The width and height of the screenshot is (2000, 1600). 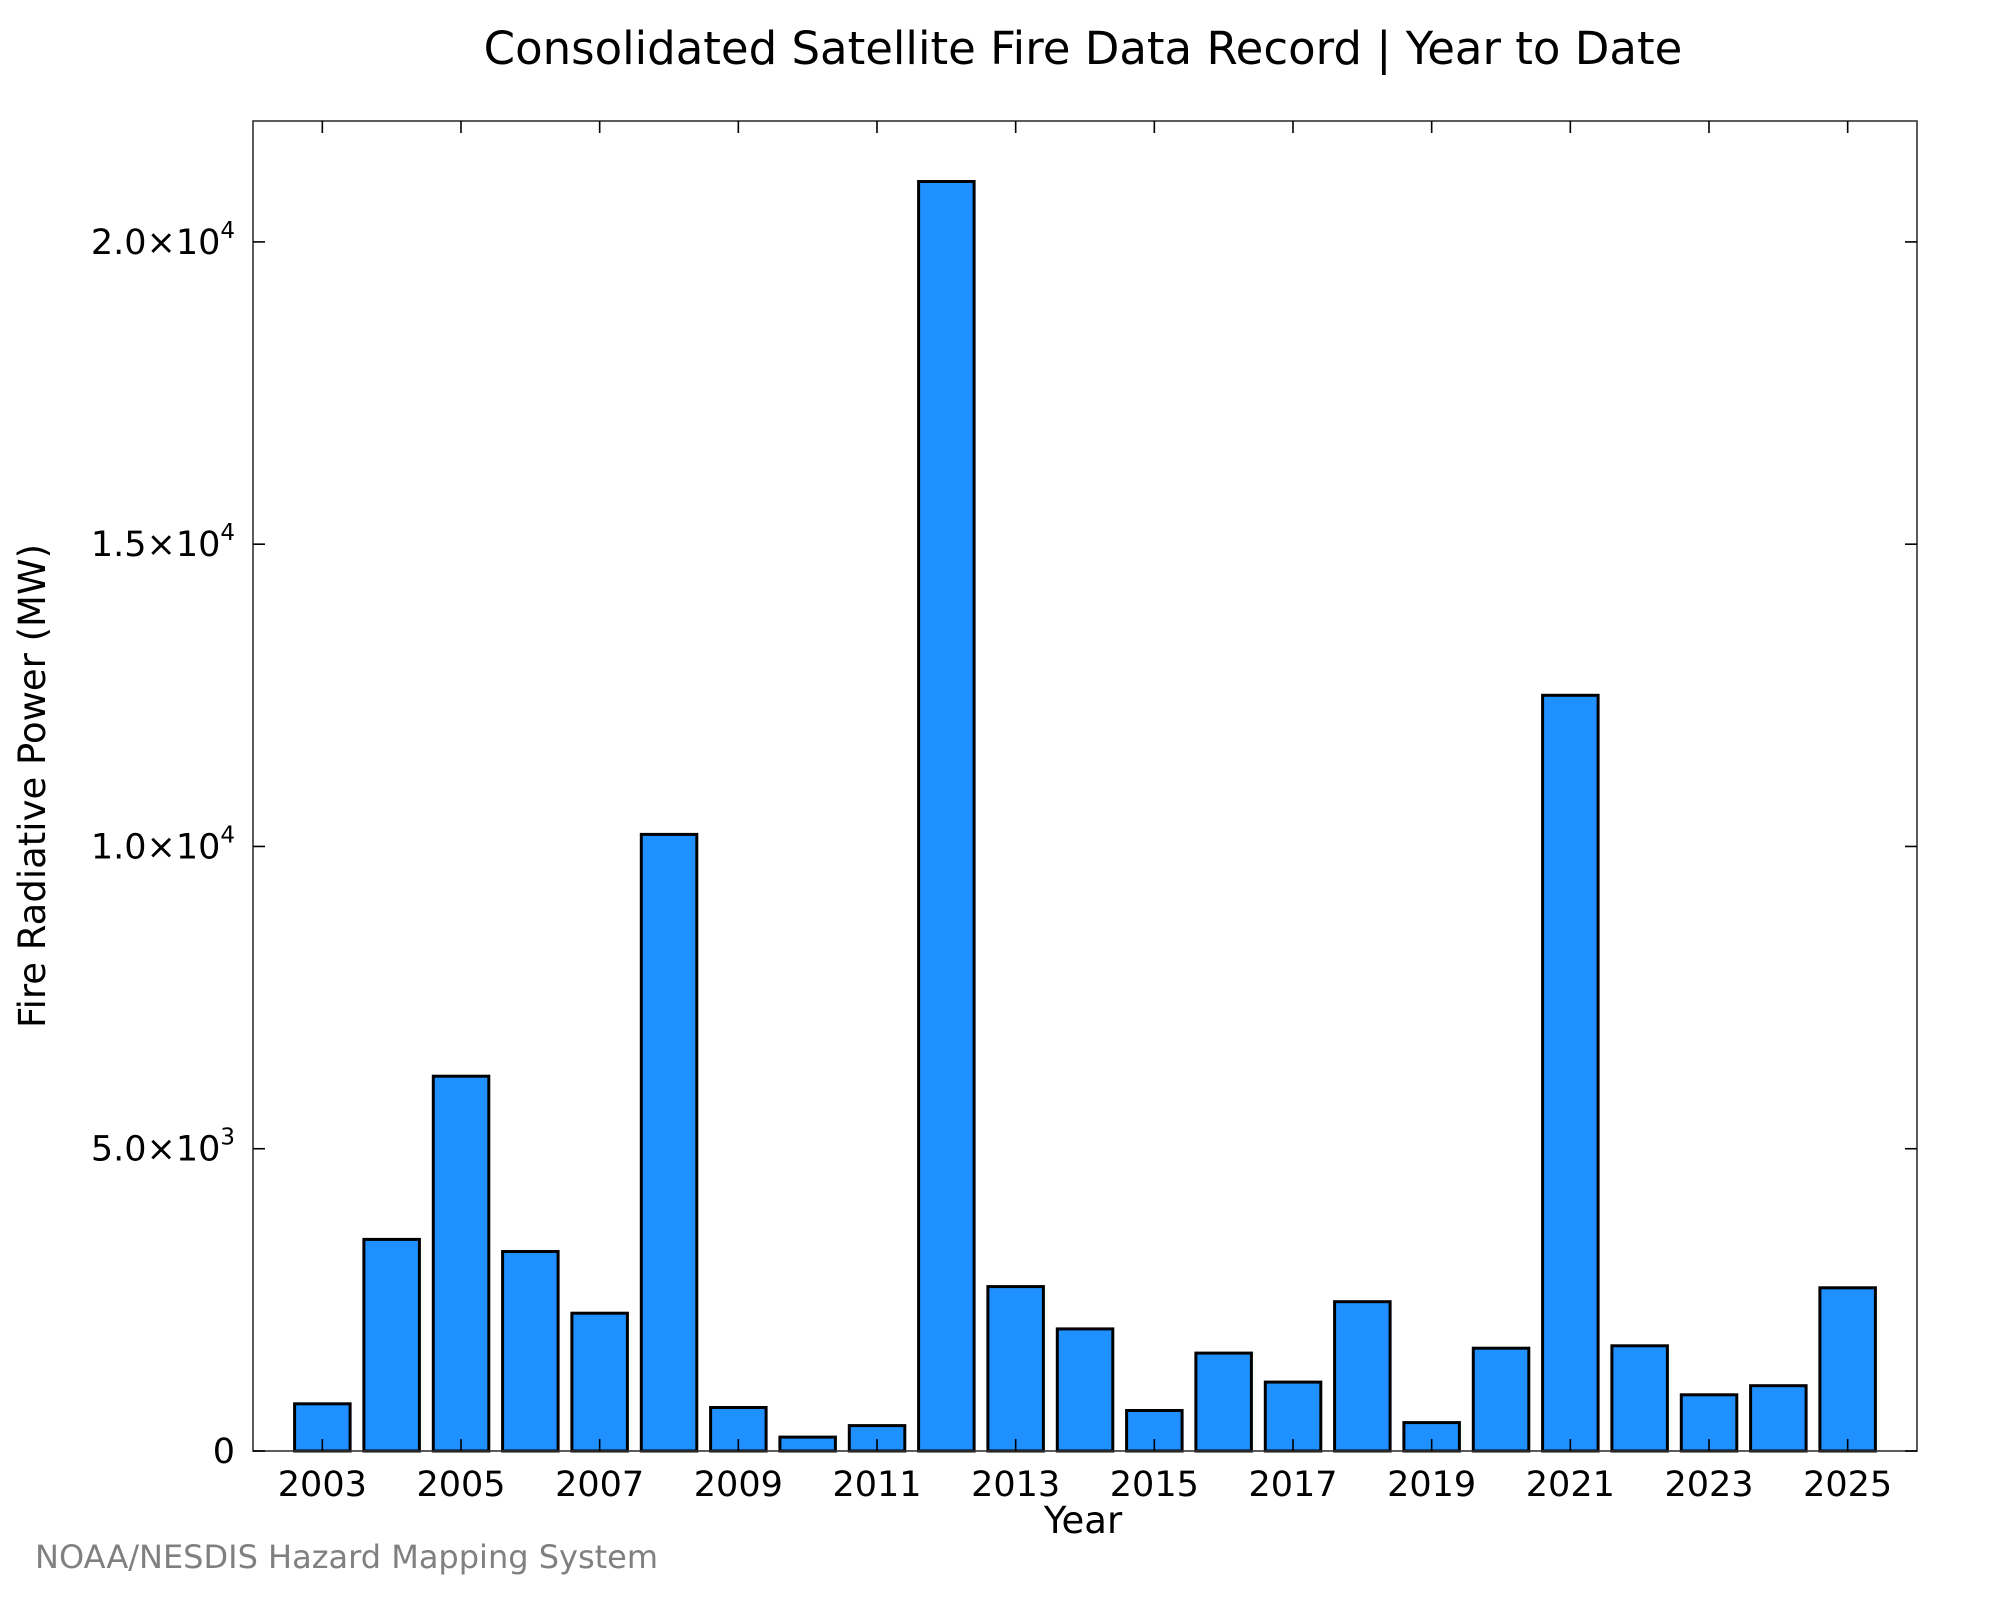 What do you see at coordinates (1015, 1369) in the screenshot?
I see `bar-2013` at bounding box center [1015, 1369].